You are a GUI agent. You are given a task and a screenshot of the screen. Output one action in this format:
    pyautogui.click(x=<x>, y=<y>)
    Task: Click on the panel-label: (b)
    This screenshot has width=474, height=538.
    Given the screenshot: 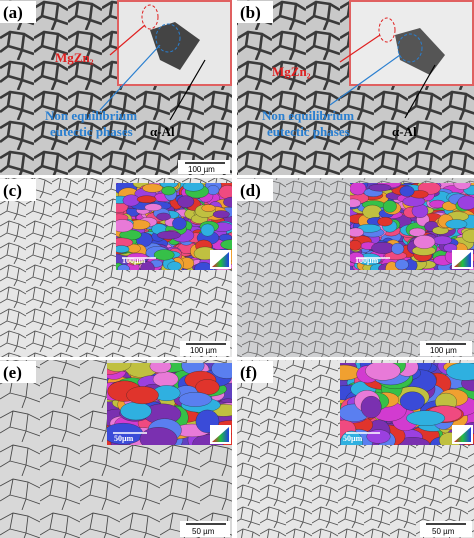 What is the action you would take?
    pyautogui.click(x=250, y=12)
    